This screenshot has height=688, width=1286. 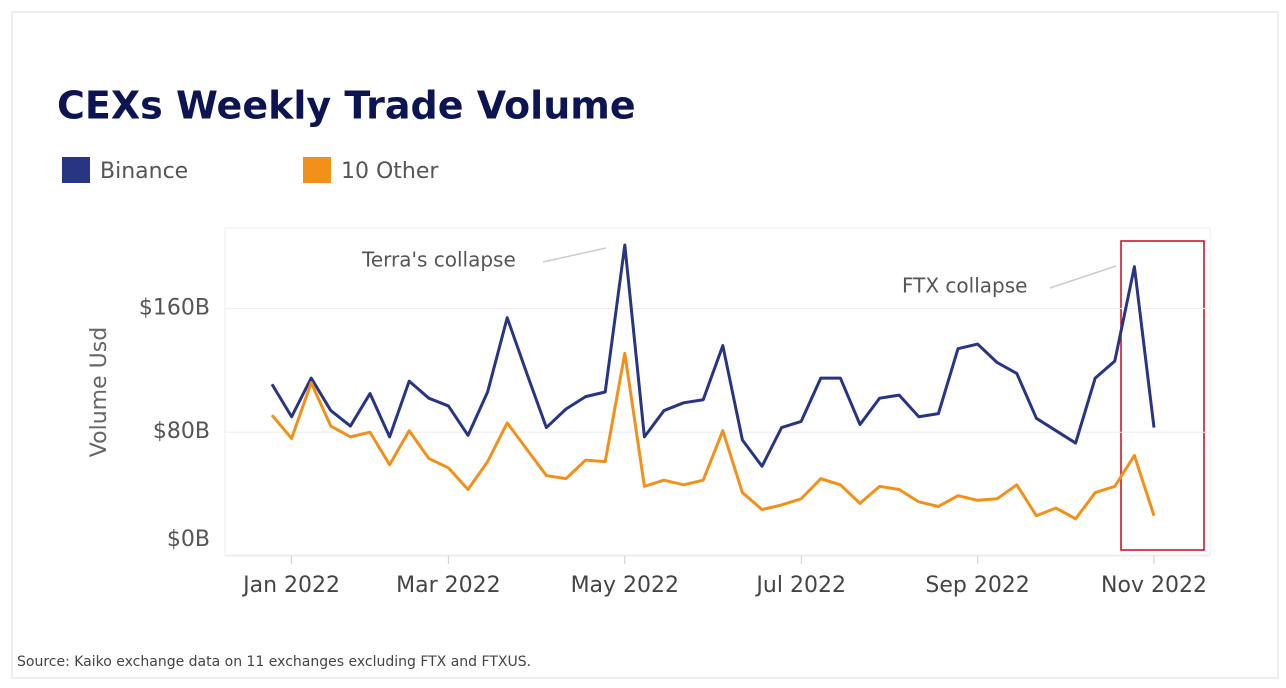 I want to click on y-tick-label: $0B, so click(x=188, y=539).